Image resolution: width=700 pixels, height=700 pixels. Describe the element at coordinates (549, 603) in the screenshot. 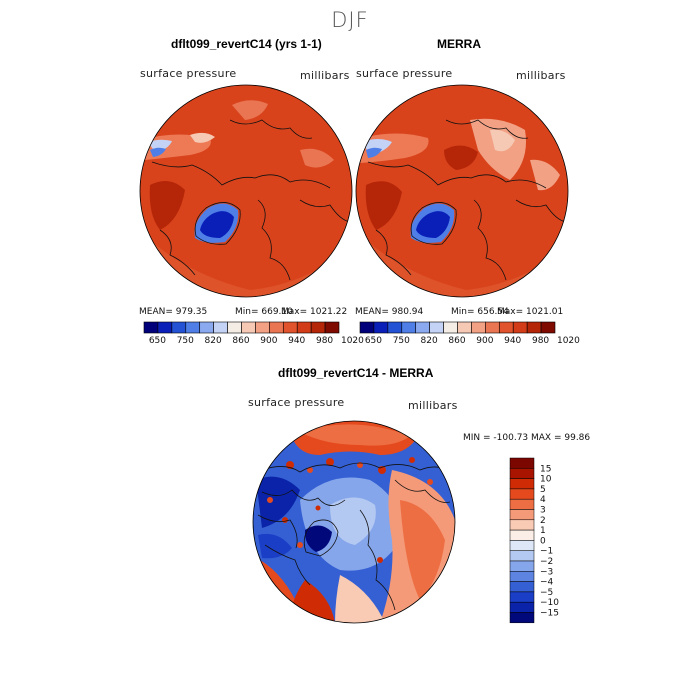

I see `colorbar-3-tick-label: −10` at that location.